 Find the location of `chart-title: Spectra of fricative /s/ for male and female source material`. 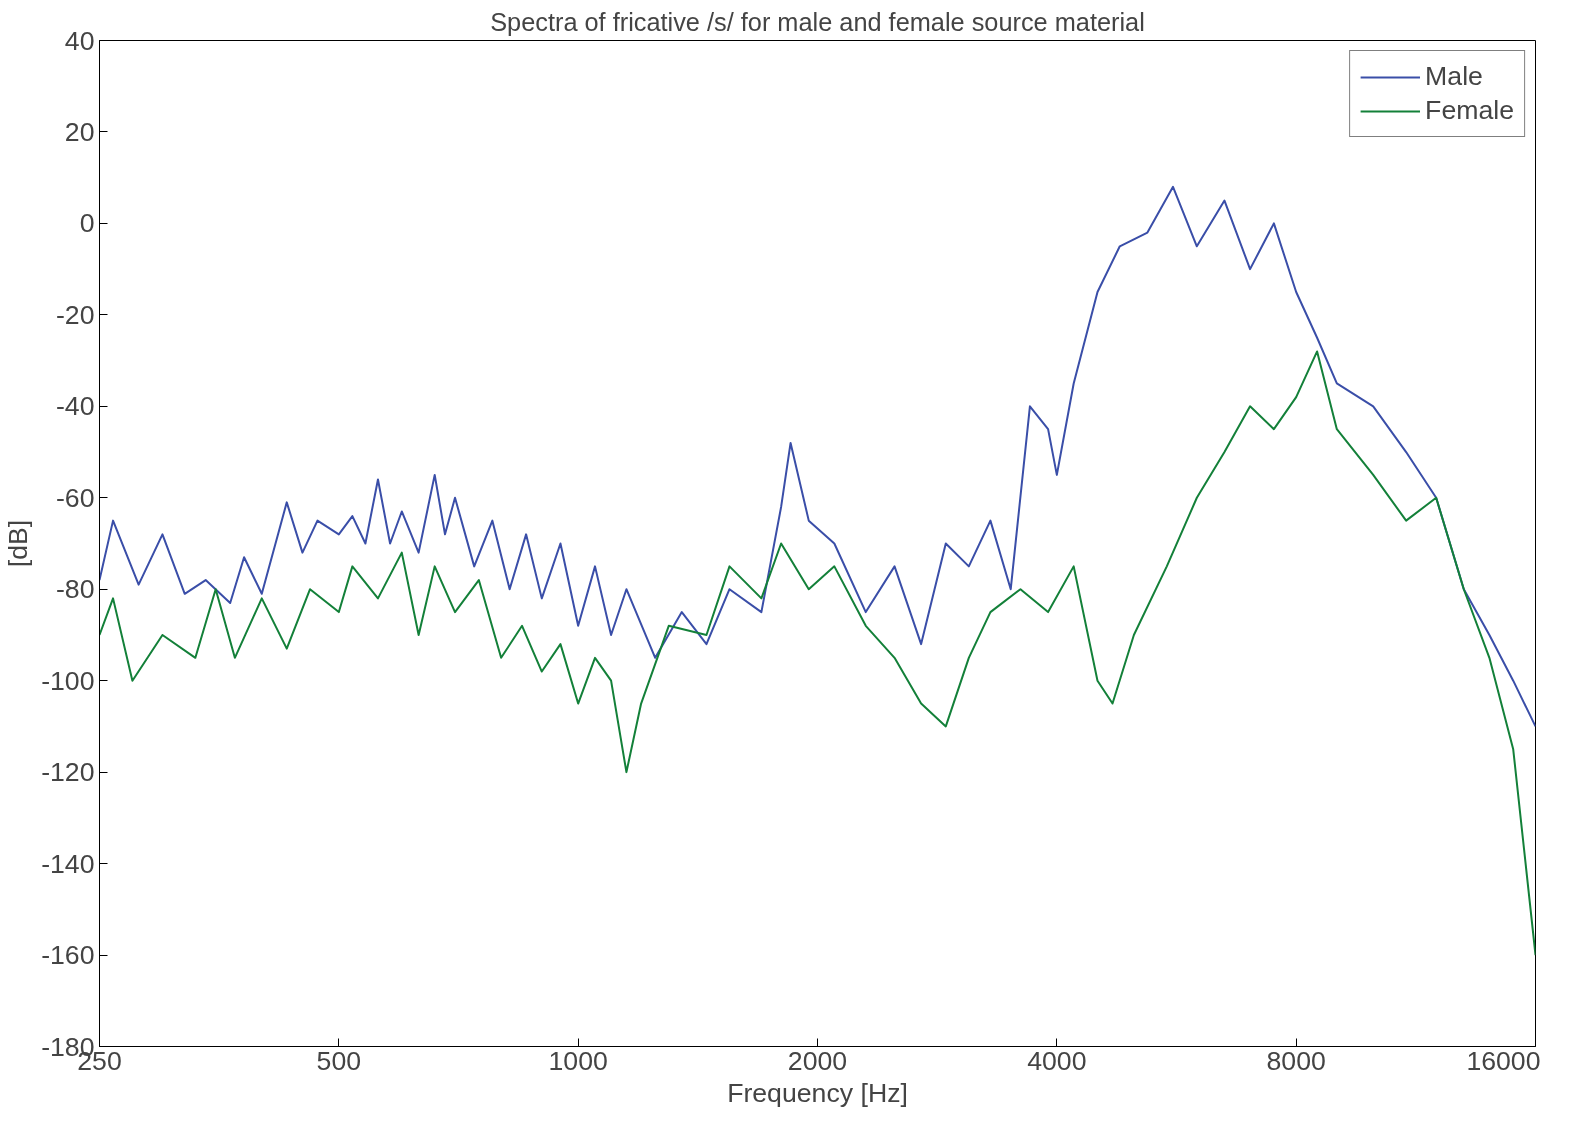

chart-title: Spectra of fricative /s/ for male and female source material is located at coordinates (817, 21).